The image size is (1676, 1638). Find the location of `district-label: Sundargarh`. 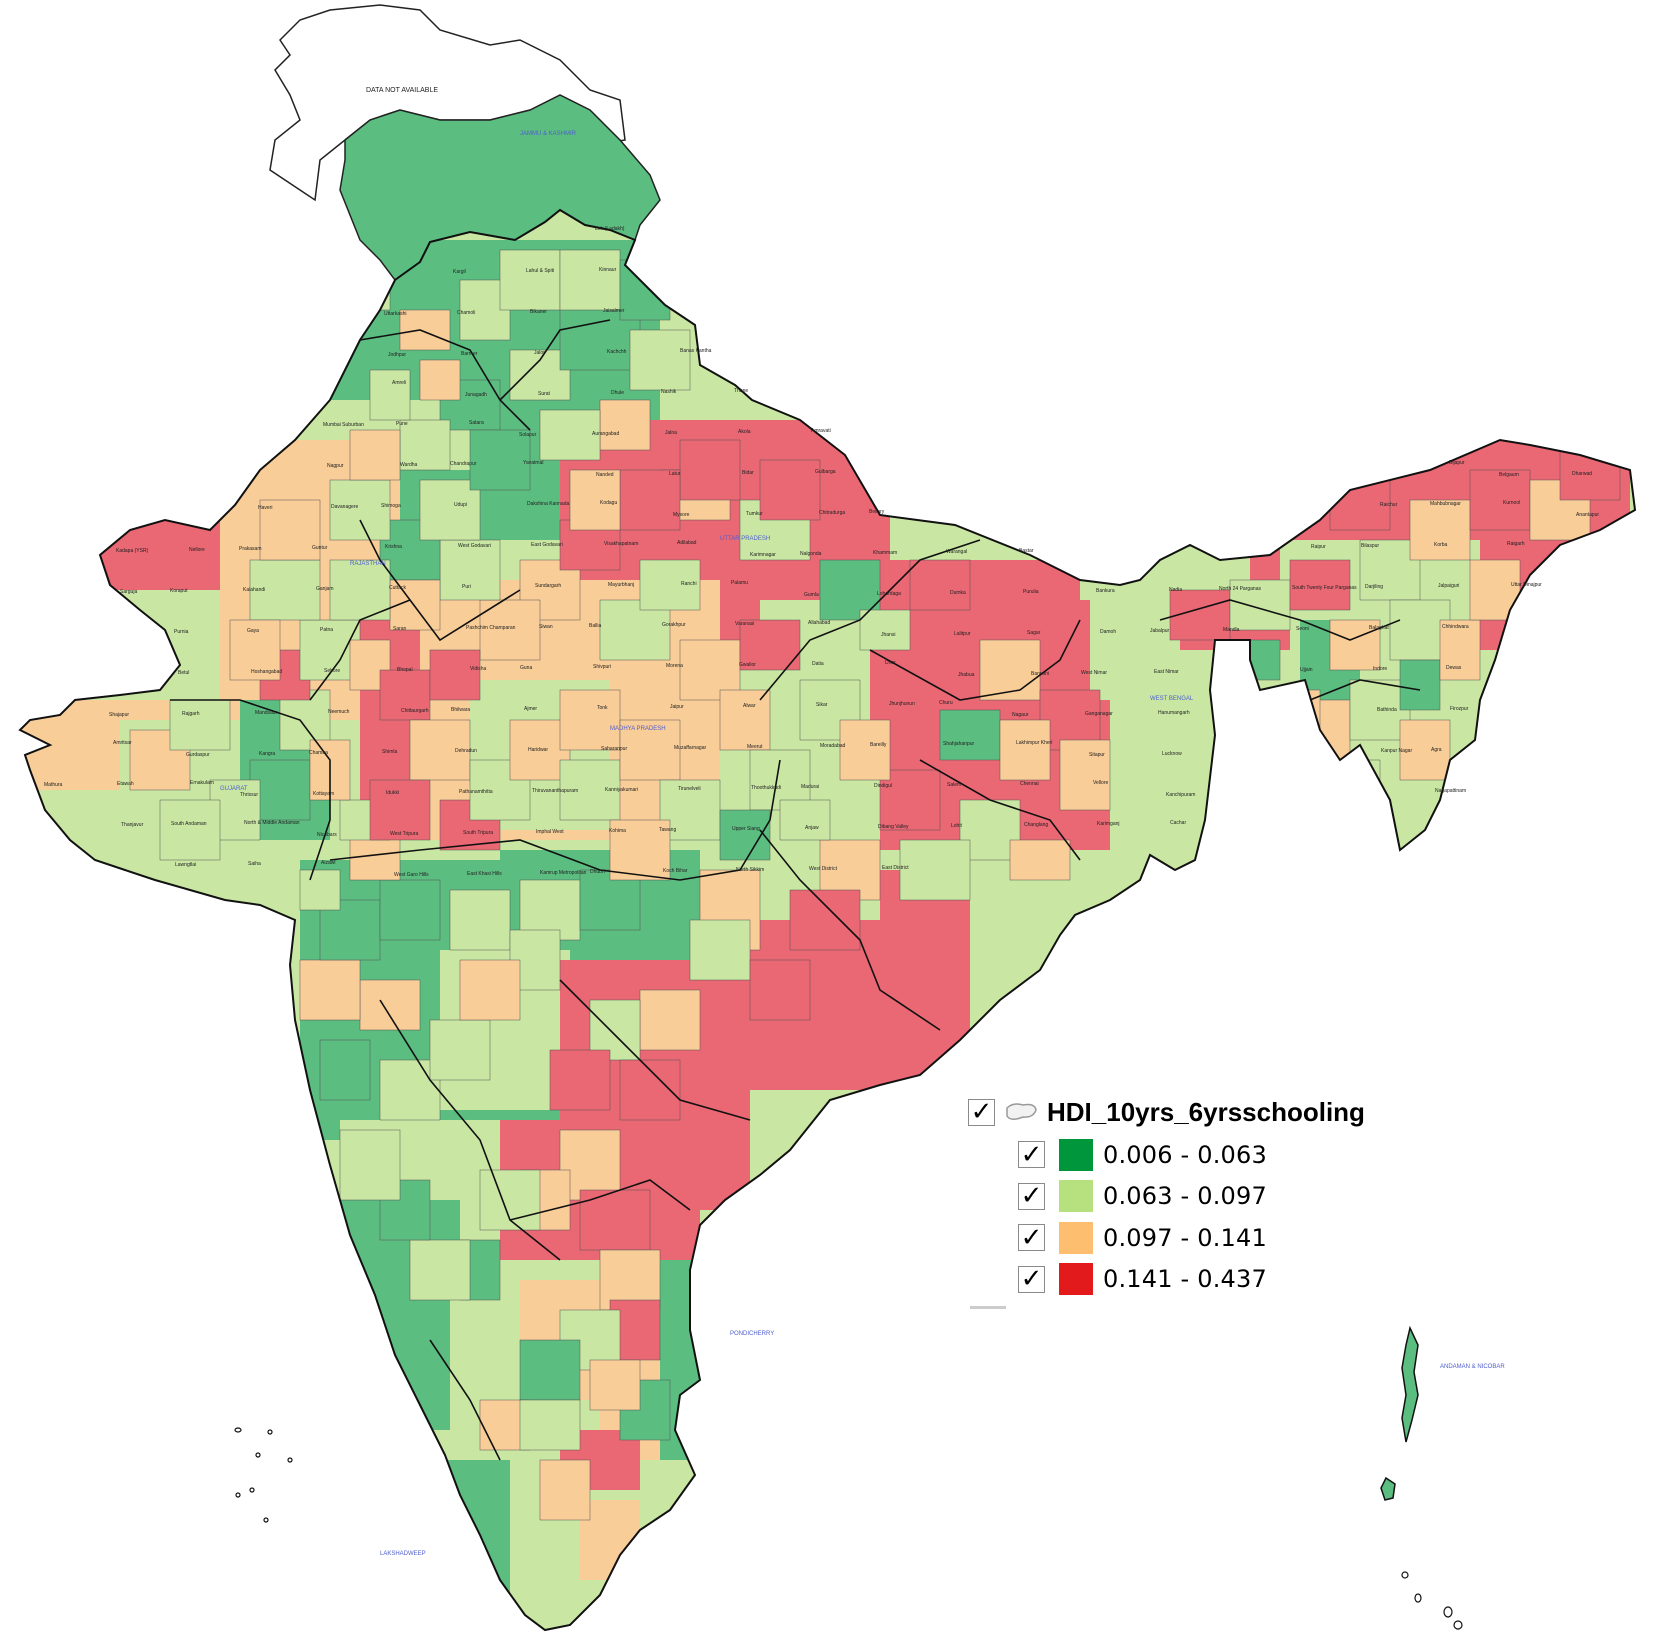

district-label: Sundargarh is located at coordinates (548, 586).